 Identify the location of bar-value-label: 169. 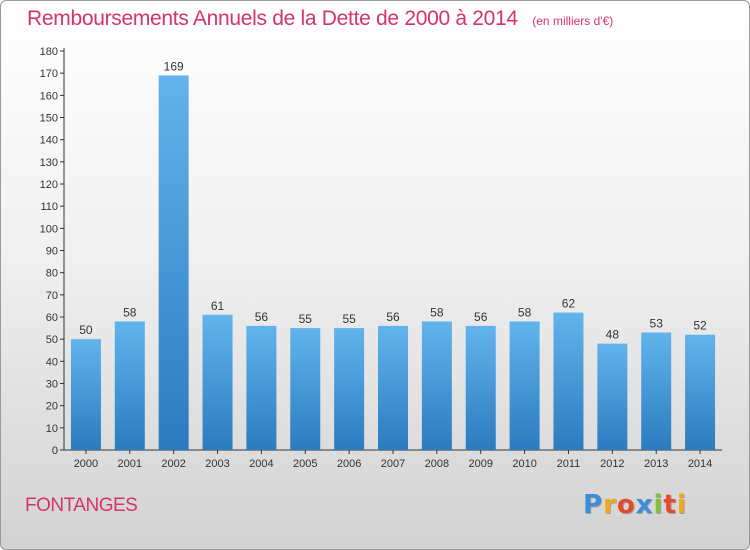
(174, 66).